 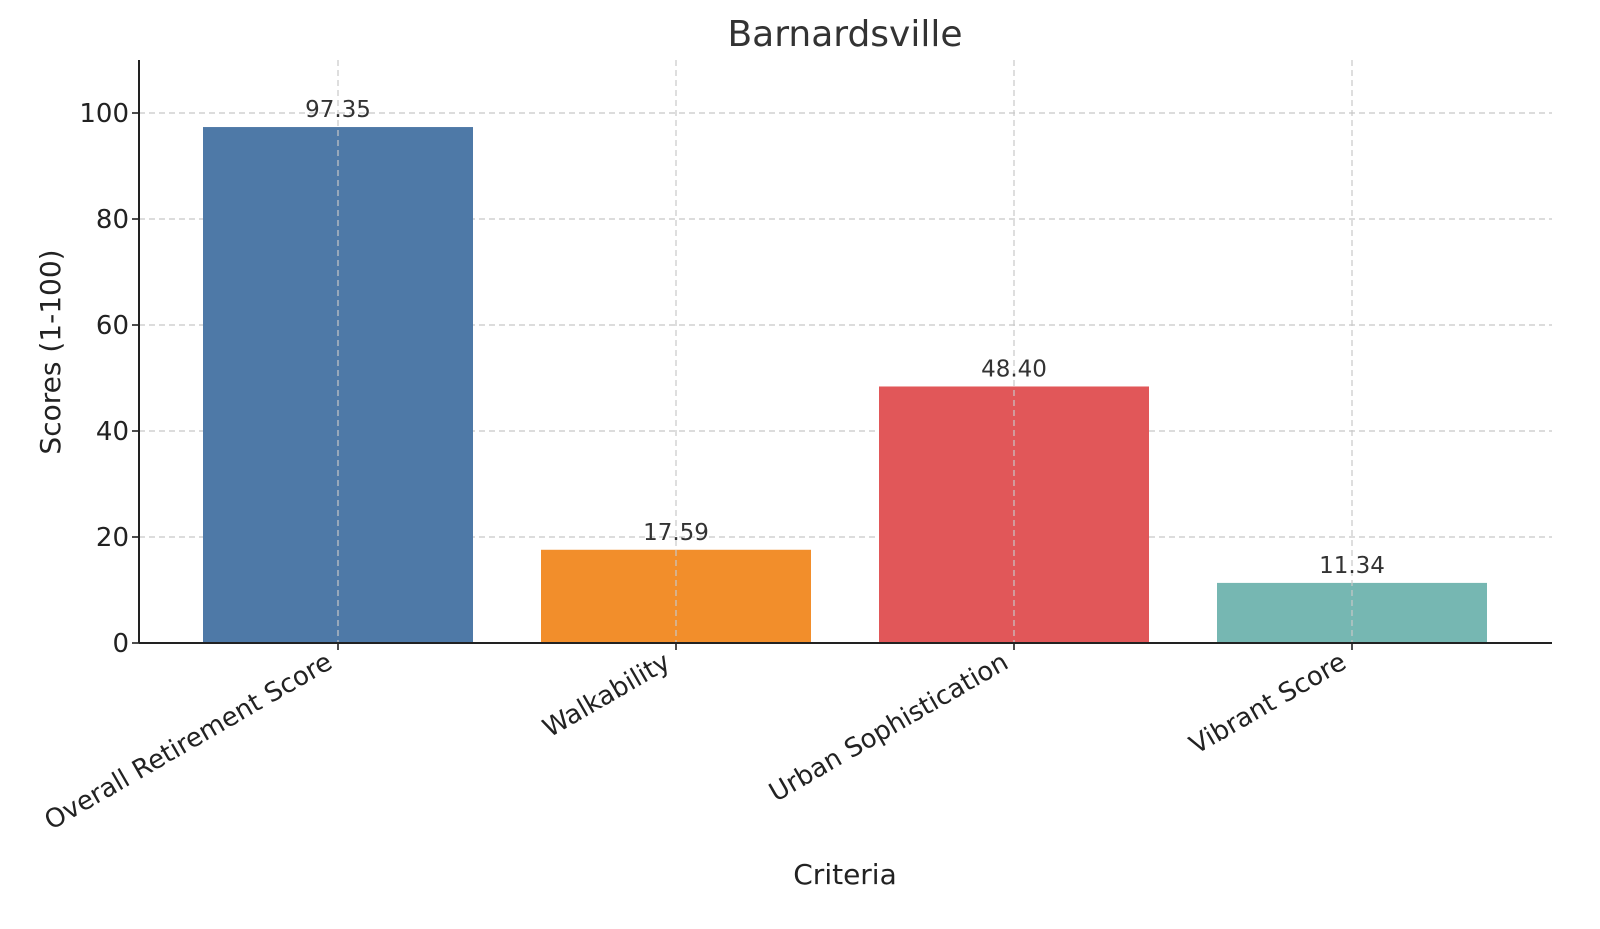 What do you see at coordinates (112, 220) in the screenshot?
I see `y-tick-label: 80` at bounding box center [112, 220].